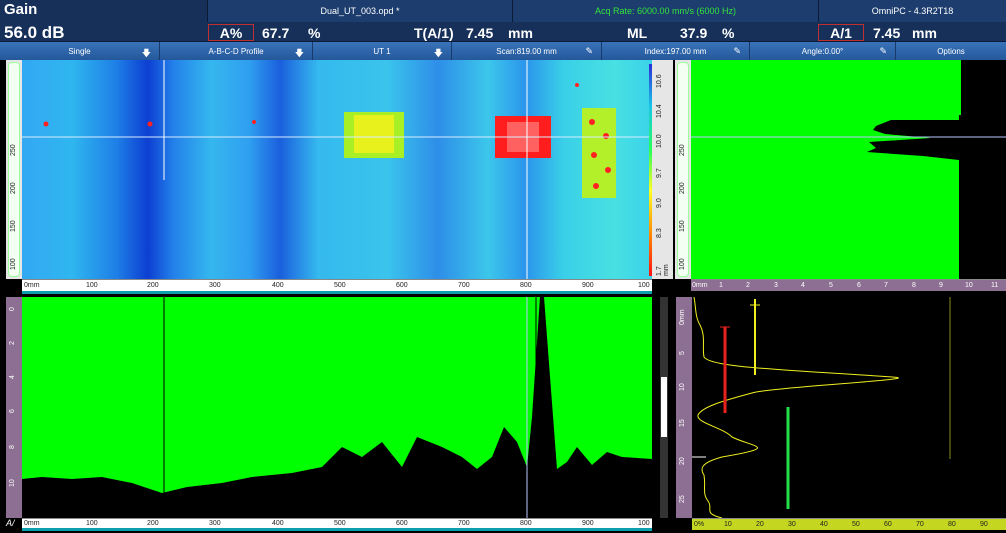  I want to click on color-palette-strip, so click(650, 170).